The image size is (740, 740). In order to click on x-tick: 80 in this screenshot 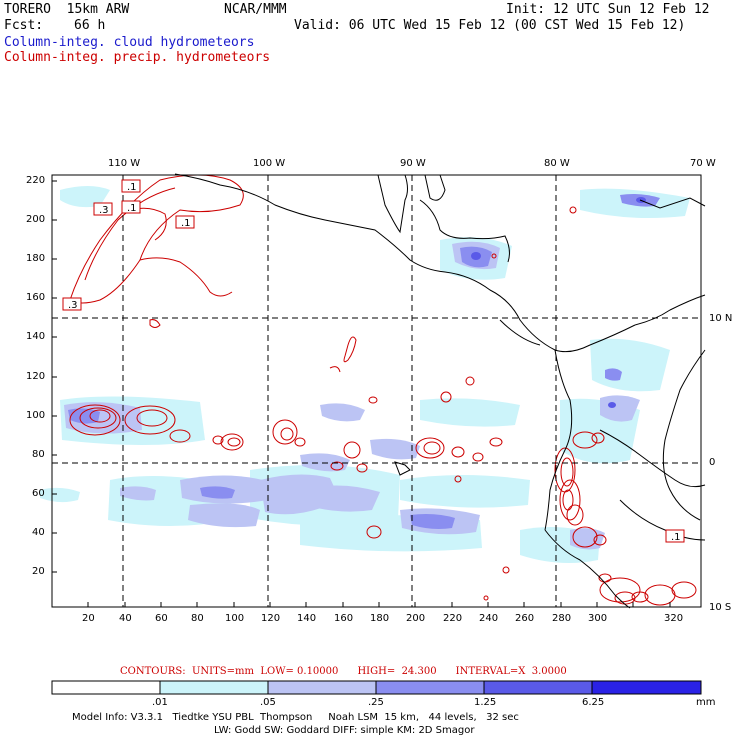, I will do `click(197, 618)`.